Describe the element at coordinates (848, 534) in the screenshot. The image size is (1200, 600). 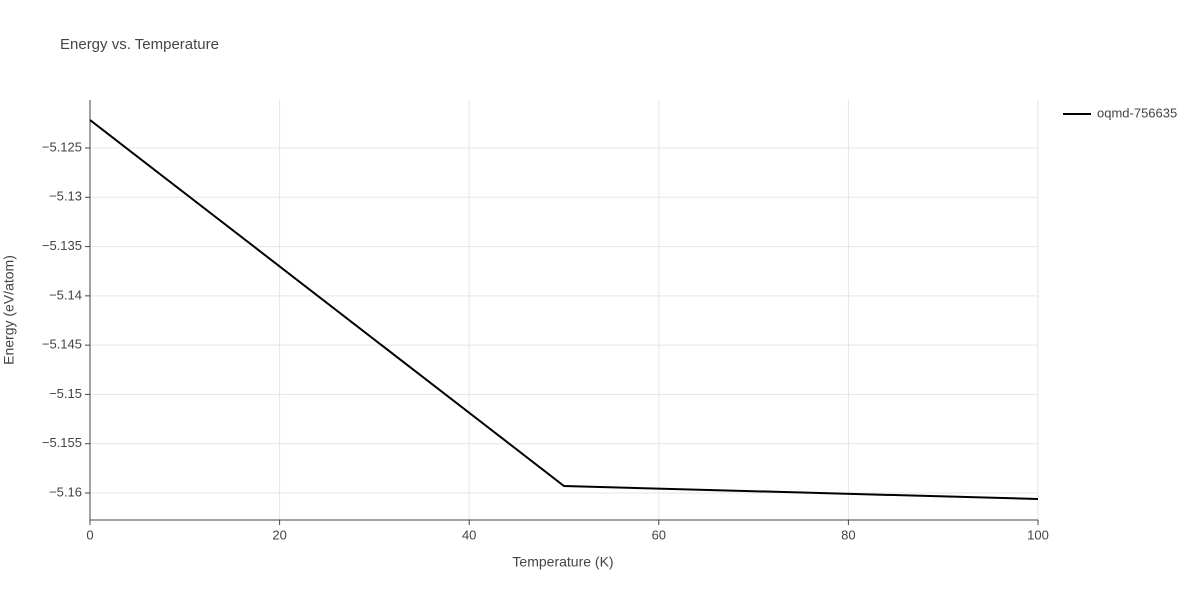
I see `x-tick-label: 80` at that location.